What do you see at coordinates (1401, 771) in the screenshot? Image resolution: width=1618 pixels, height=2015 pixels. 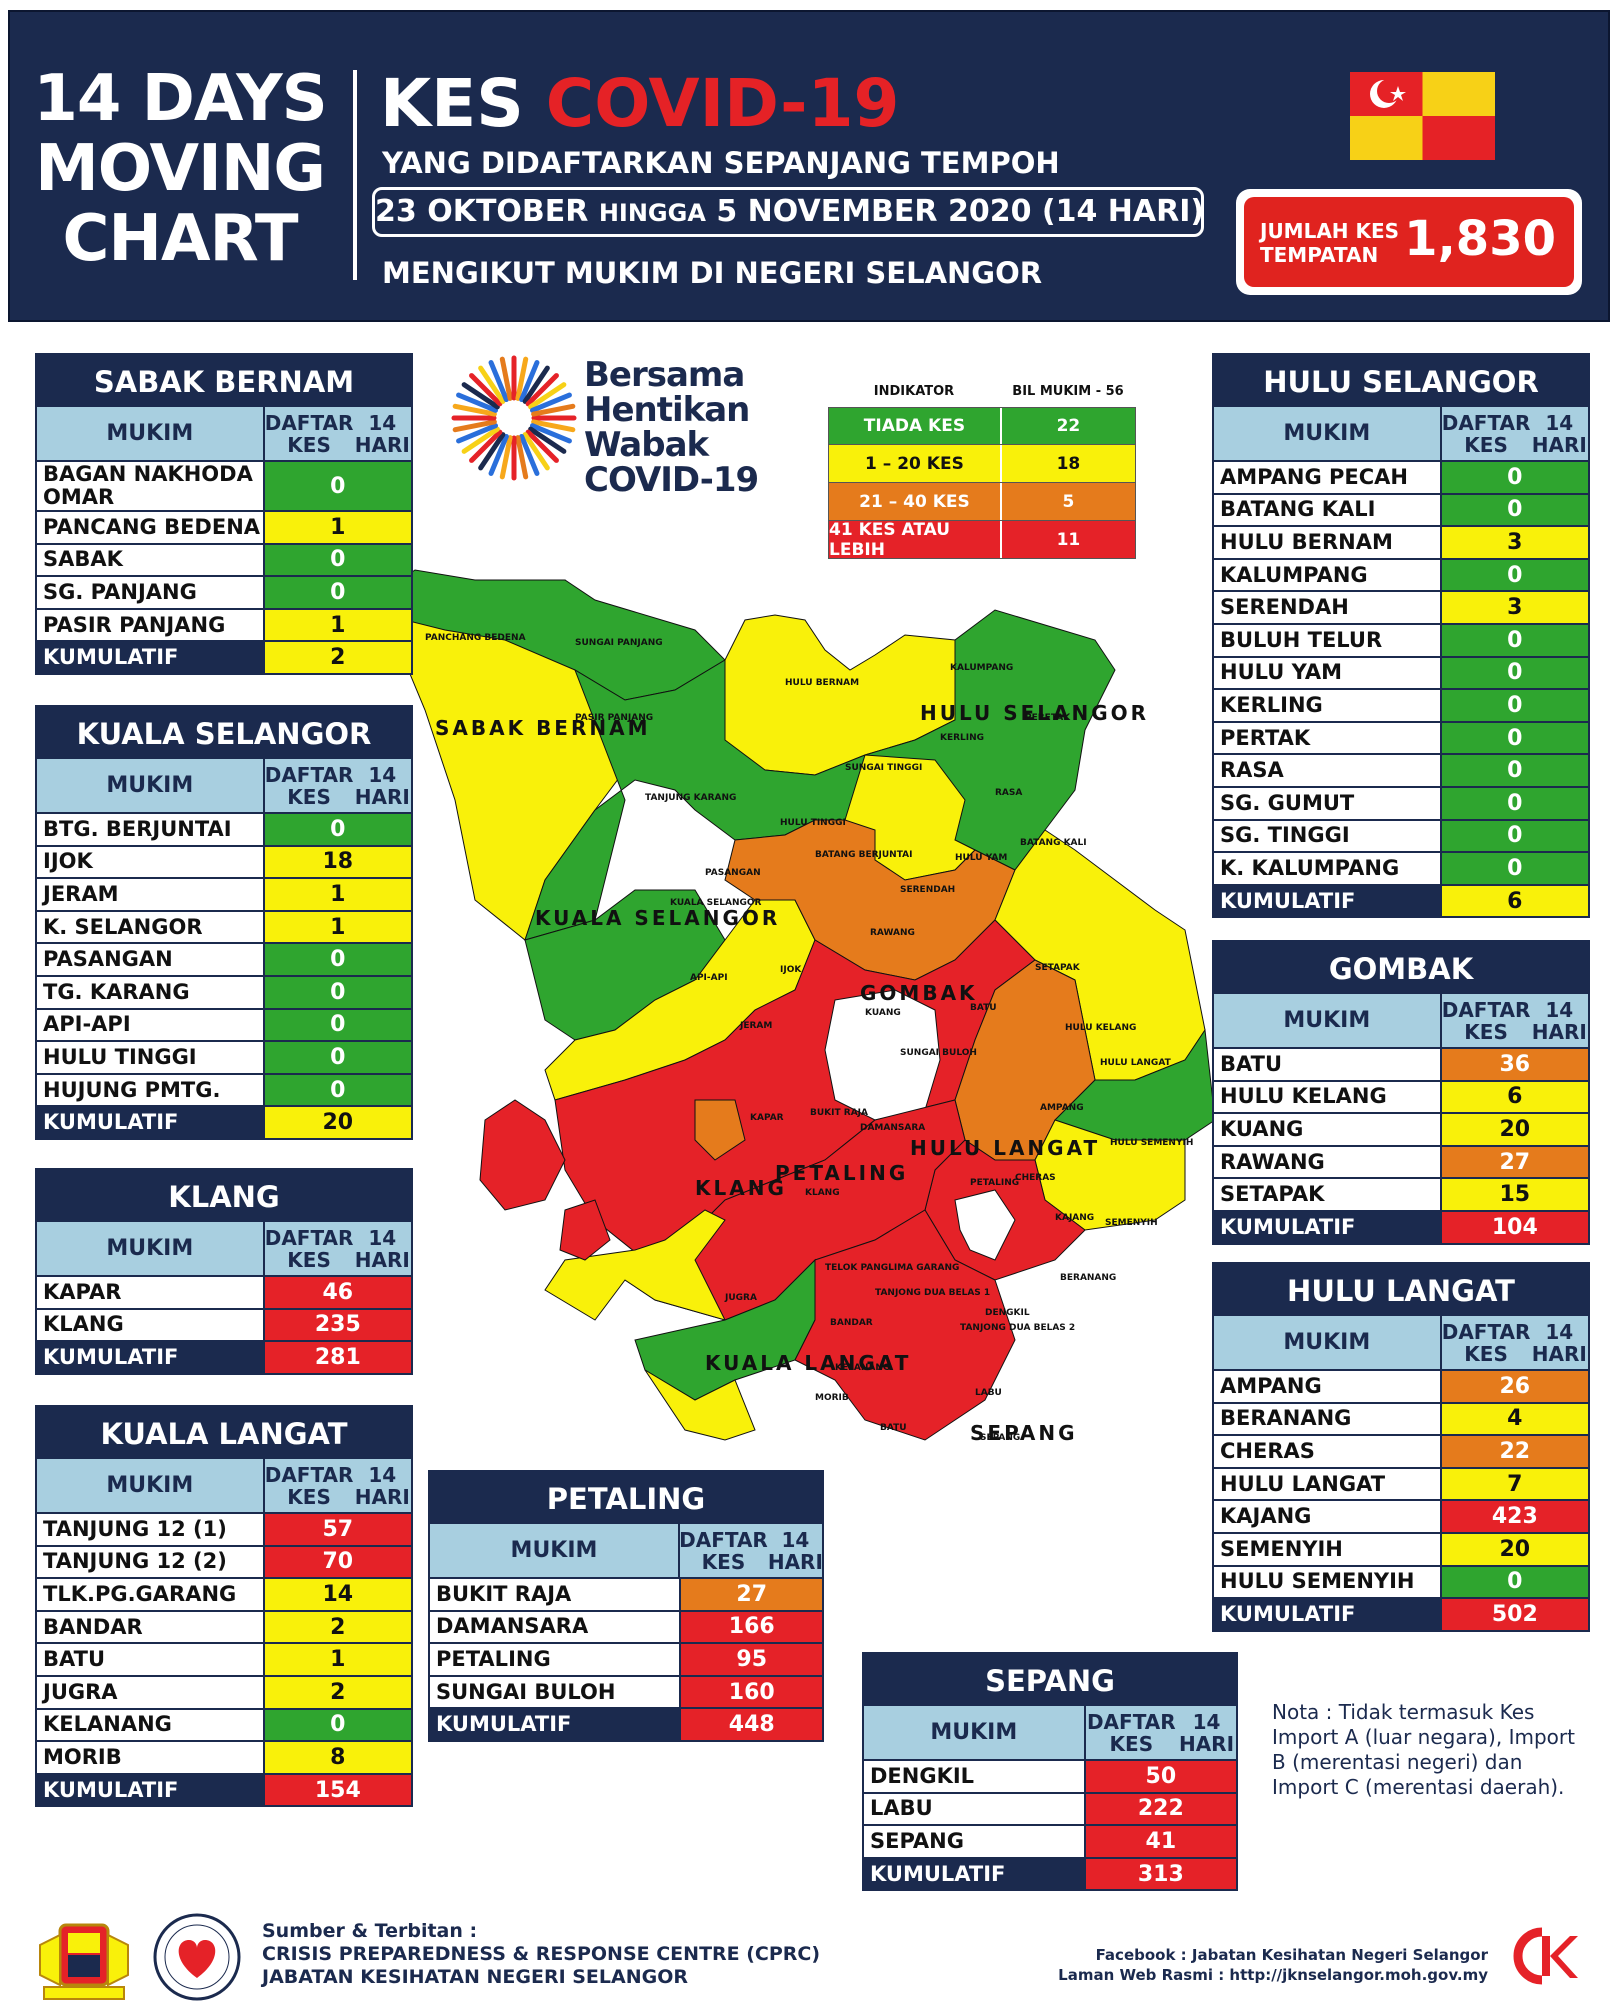 I see `table-row: RASA 0` at bounding box center [1401, 771].